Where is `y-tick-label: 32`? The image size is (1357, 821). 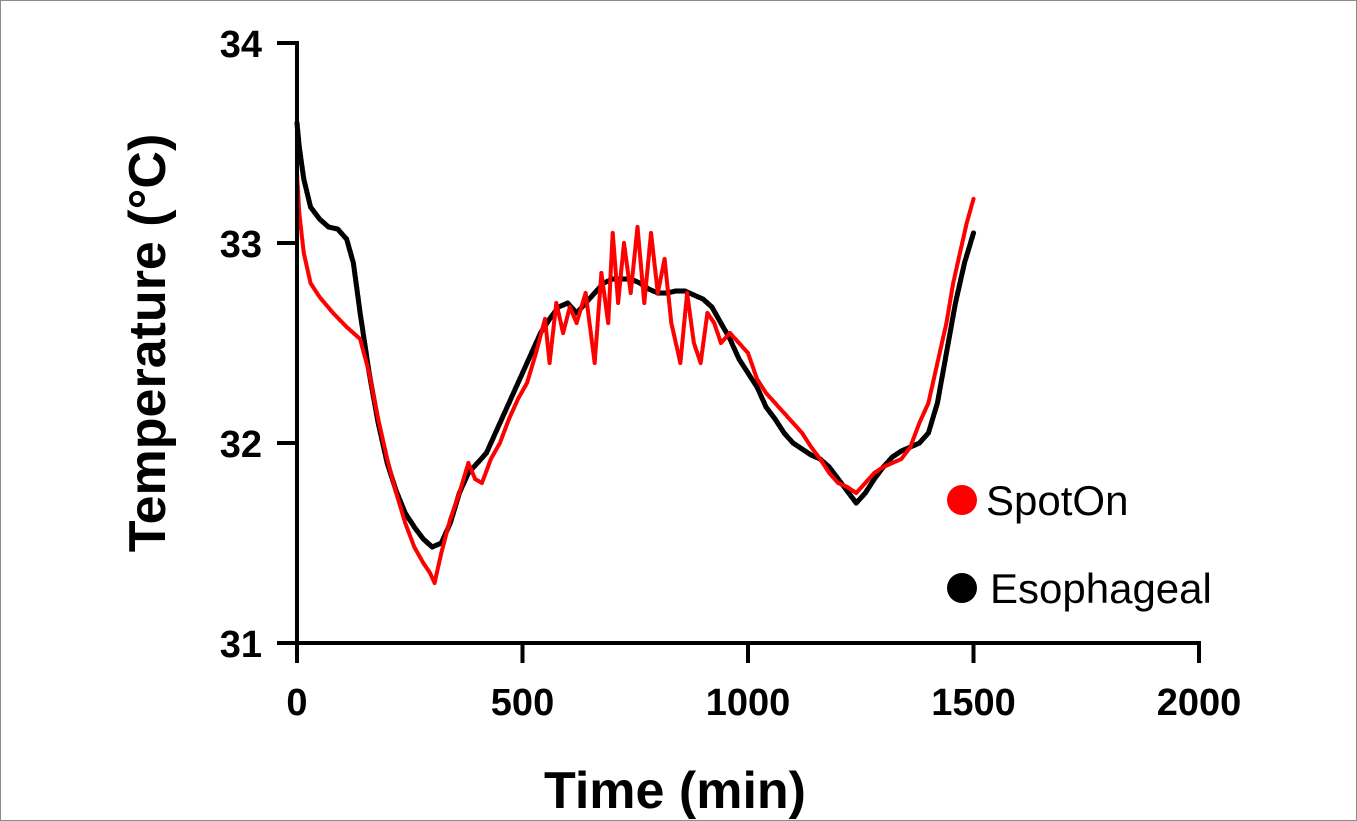
y-tick-label: 32 is located at coordinates (241, 445).